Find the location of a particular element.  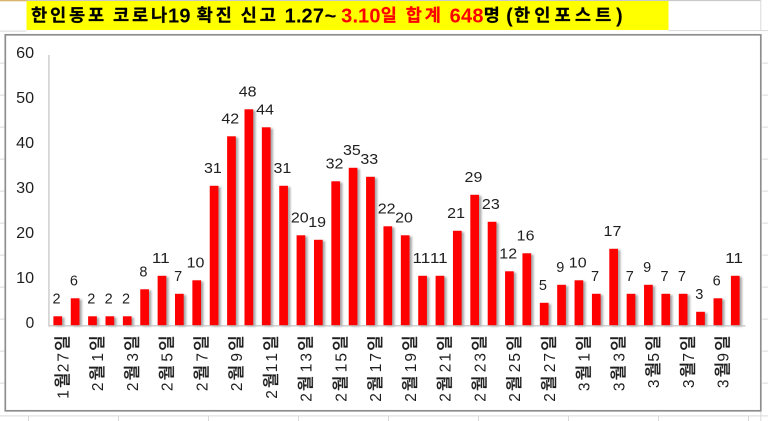

svg-text: 33 is located at coordinates (369, 160).